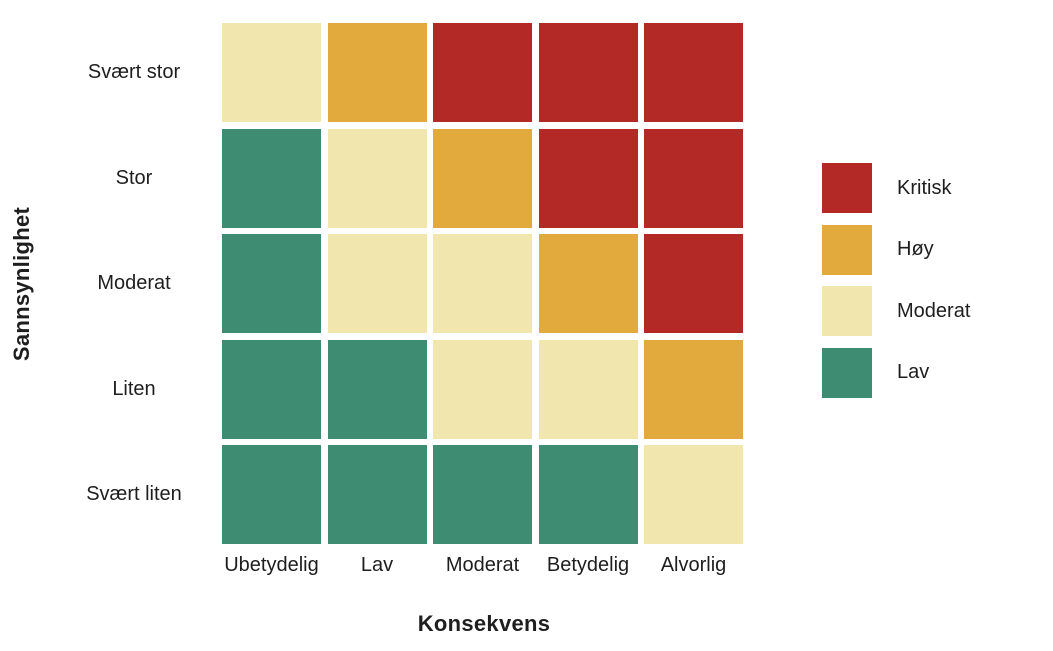  I want to click on y-axis-tick-labels: Svært stor Stor Moderat Liten Svært liten, so click(134, 283).